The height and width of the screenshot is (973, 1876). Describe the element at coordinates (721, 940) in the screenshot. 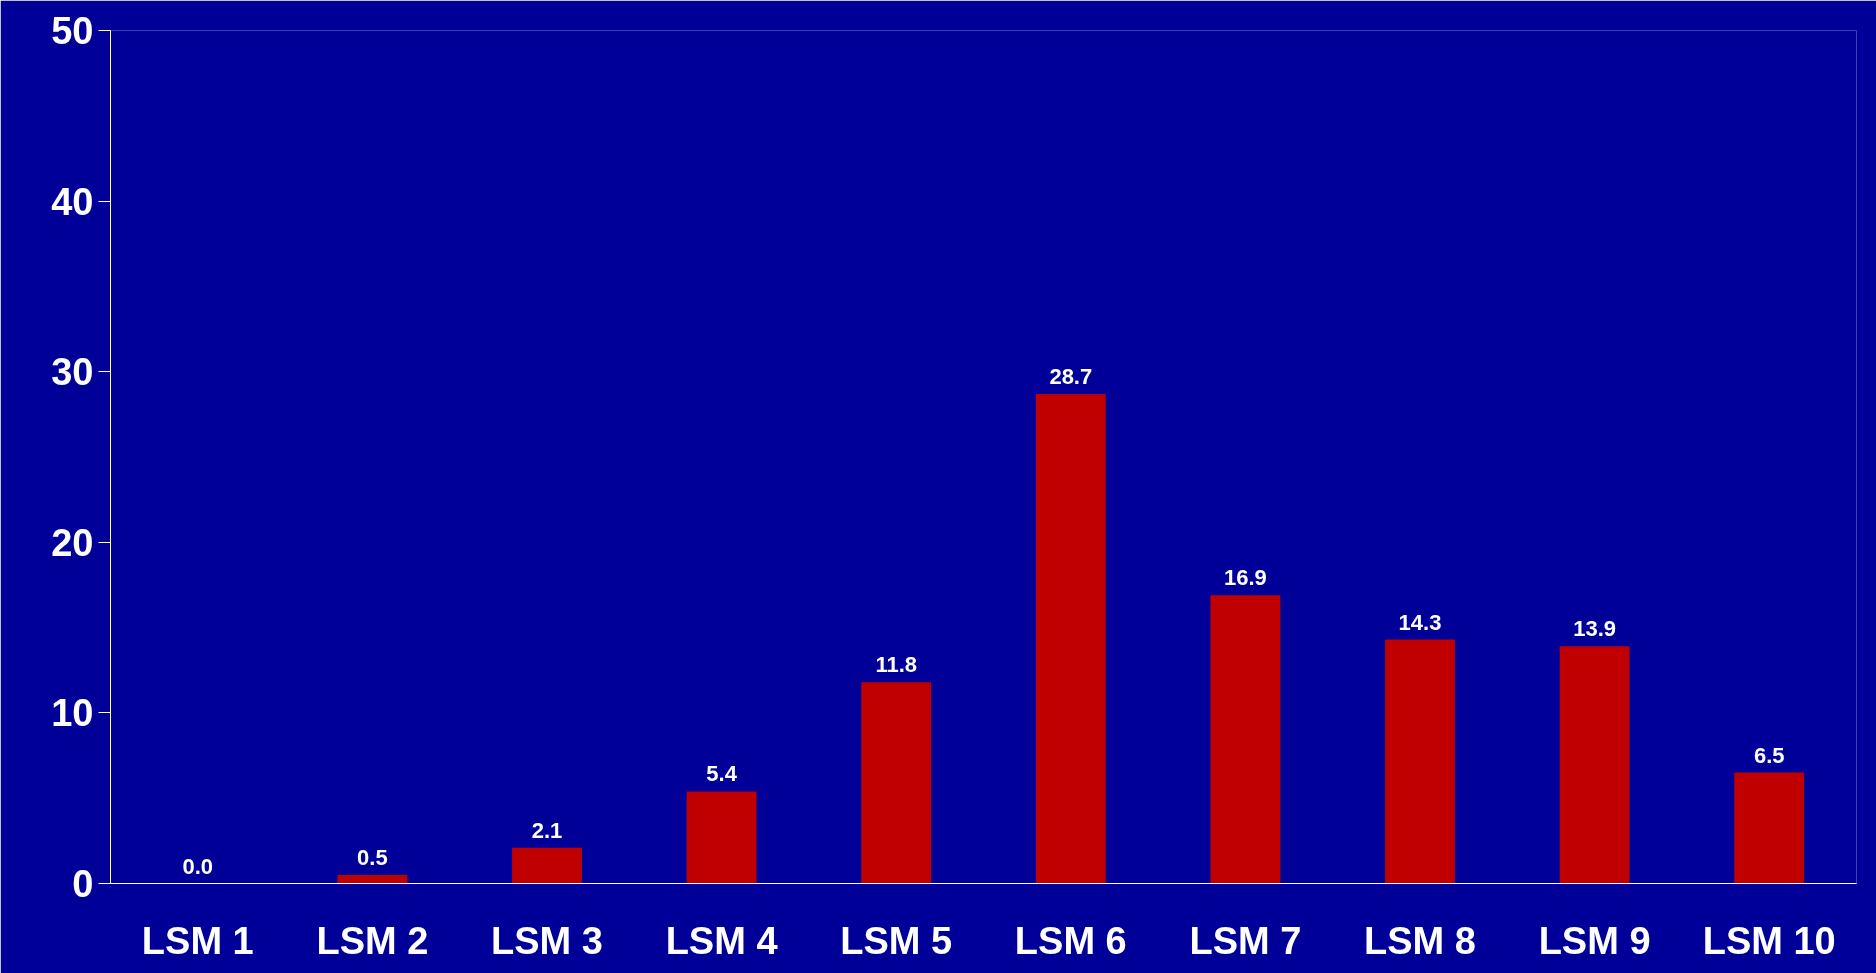

I see `x-tick-label: LSM 4` at that location.